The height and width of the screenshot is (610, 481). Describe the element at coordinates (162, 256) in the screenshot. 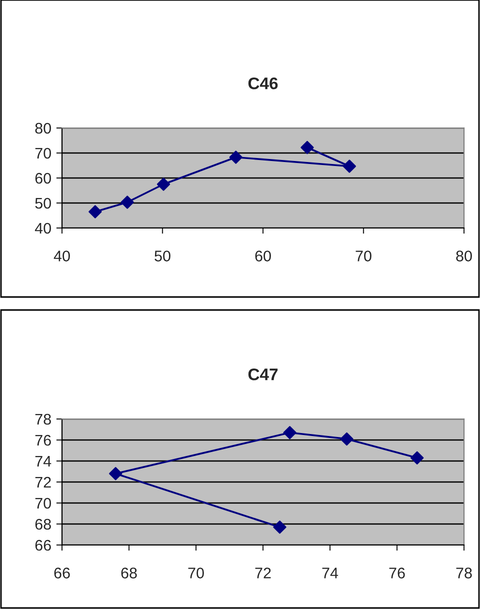

I see `x-tick-label: 50` at that location.